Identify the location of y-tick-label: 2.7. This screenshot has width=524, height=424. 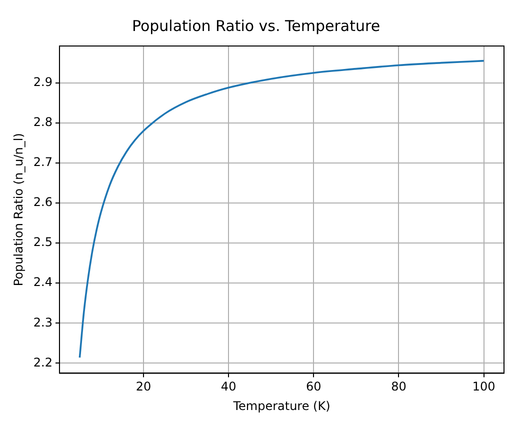
(42, 162).